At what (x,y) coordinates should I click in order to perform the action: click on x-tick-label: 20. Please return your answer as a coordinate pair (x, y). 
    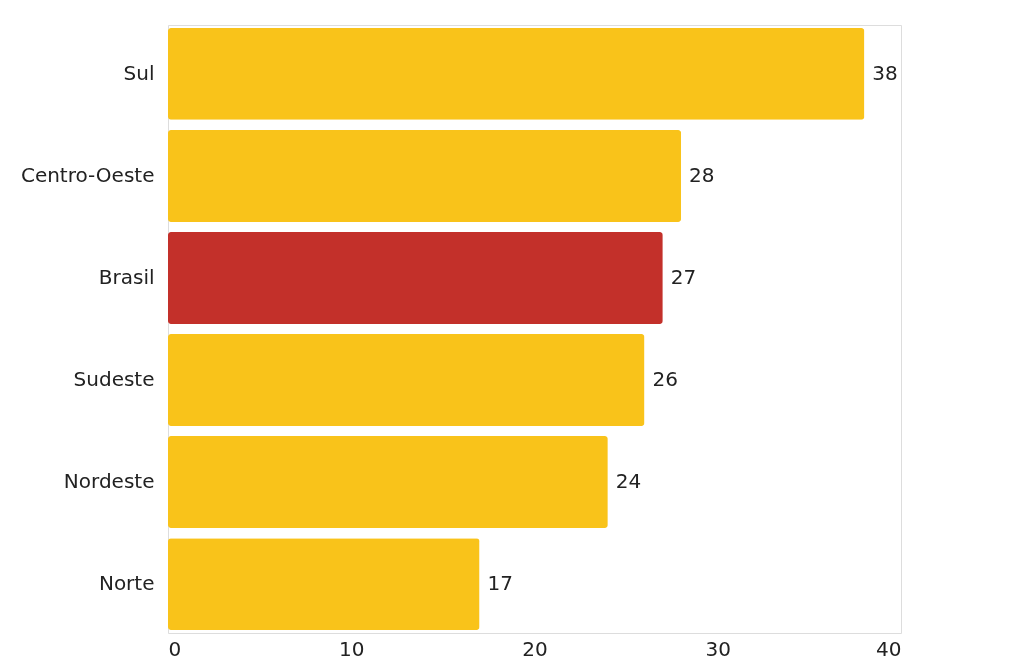
    Looking at the image, I should click on (535, 648).